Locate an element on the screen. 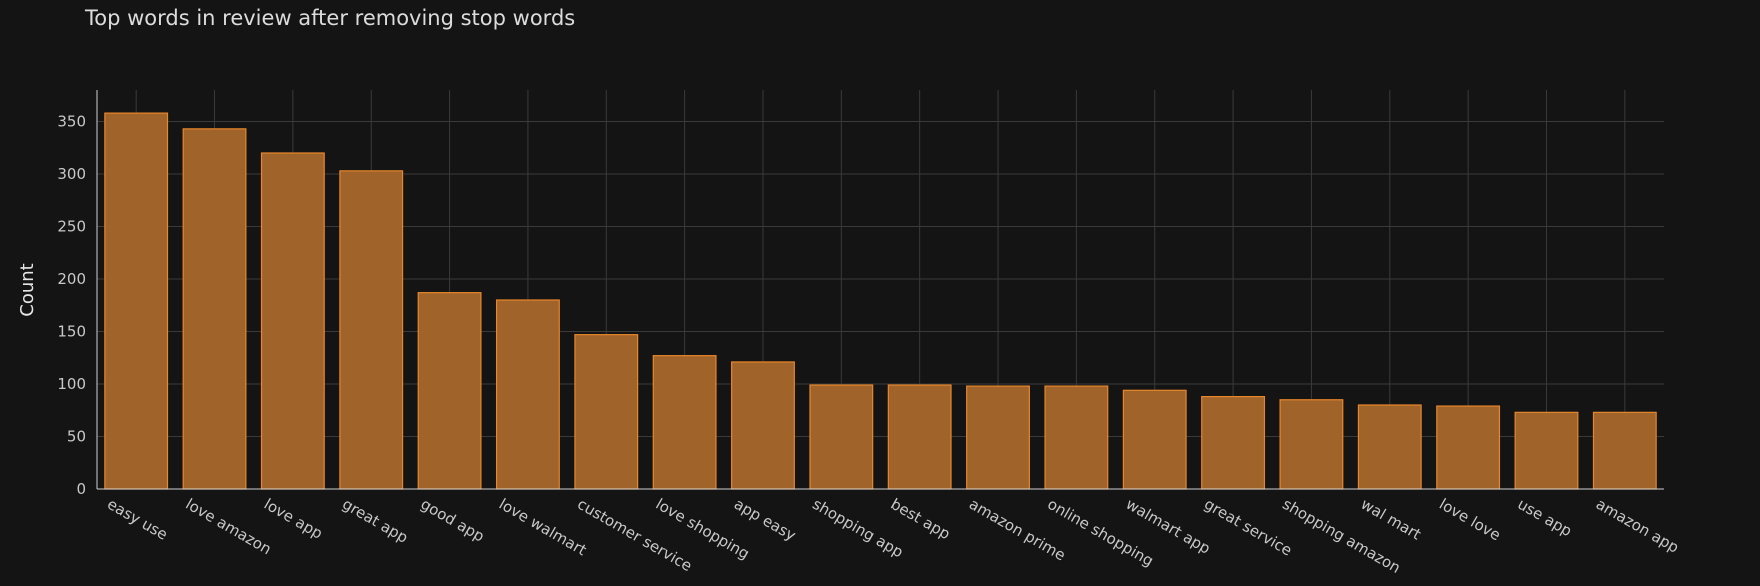 Image resolution: width=1760 pixels, height=586 pixels. x-tick-label: great service is located at coordinates (1248, 527).